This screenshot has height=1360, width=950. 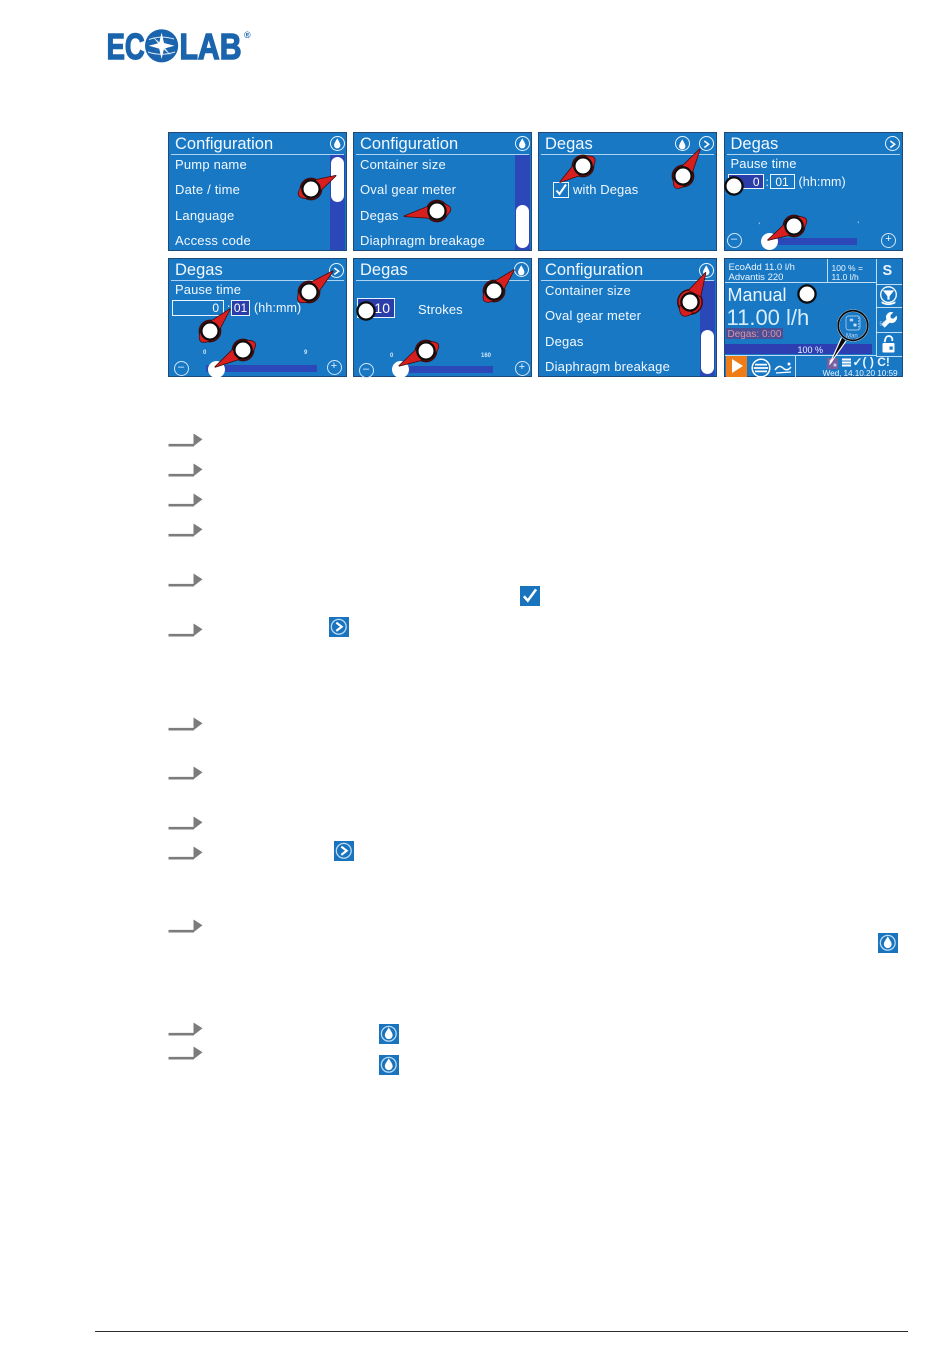 What do you see at coordinates (883, 325) in the screenshot?
I see `svg-text: 50` at bounding box center [883, 325].